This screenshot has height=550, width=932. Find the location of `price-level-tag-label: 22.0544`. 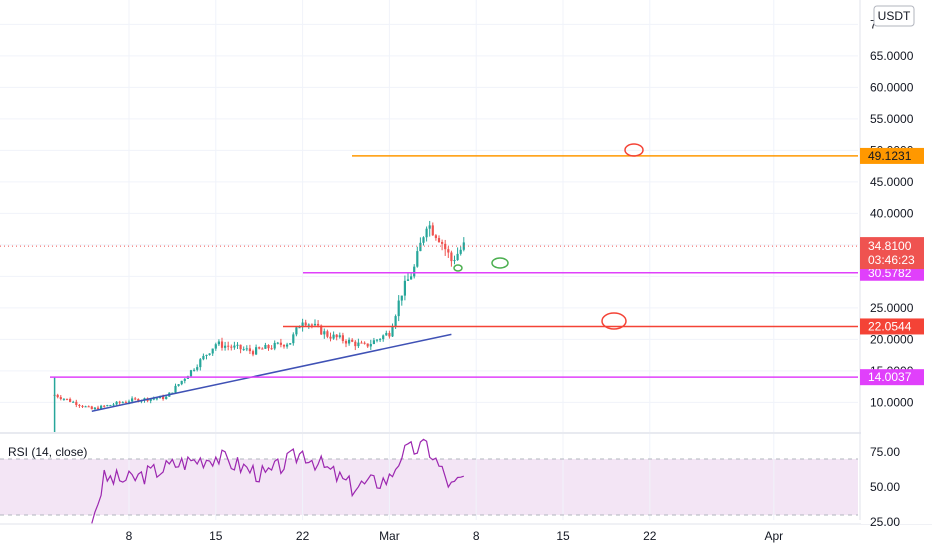

price-level-tag-label: 22.0544 is located at coordinates (890, 326).